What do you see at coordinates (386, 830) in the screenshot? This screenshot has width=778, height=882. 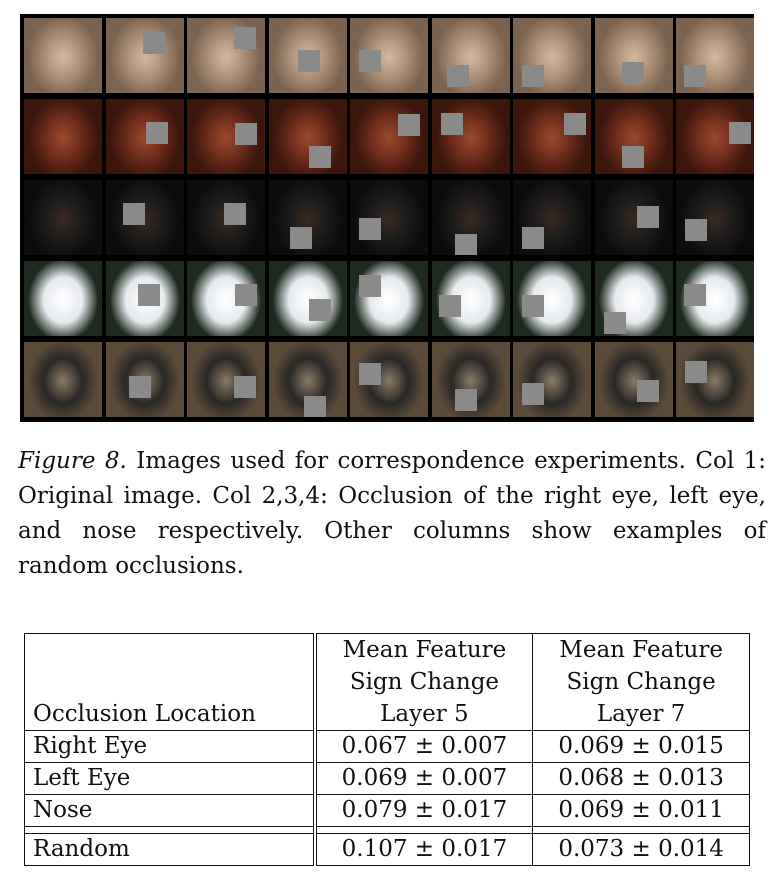 I see `table-gap-row` at bounding box center [386, 830].